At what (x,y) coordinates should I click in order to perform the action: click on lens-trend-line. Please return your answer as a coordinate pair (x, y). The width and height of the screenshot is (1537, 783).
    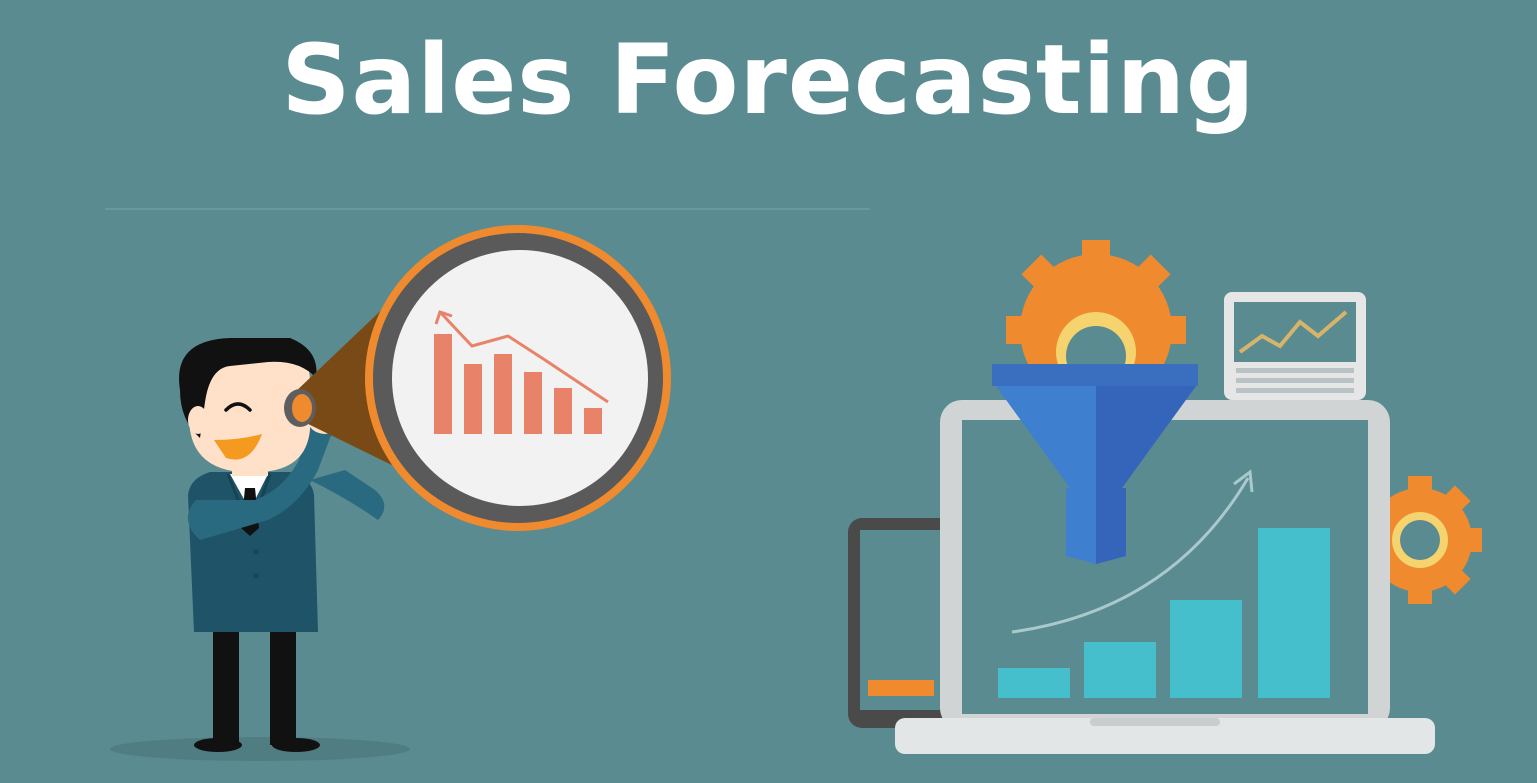
    Looking at the image, I should click on (523, 357).